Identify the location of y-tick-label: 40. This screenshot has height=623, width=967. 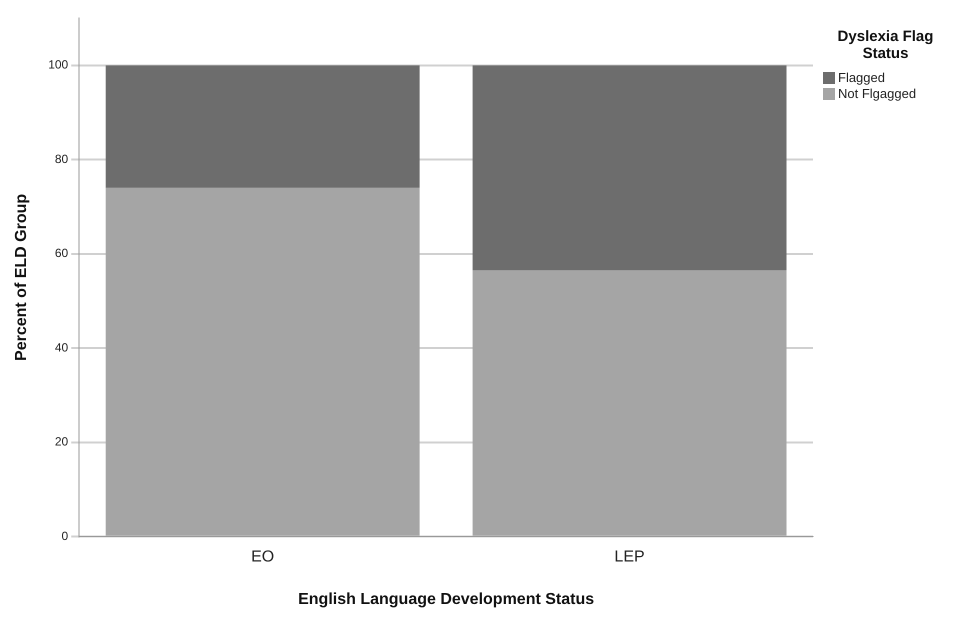
(61, 347).